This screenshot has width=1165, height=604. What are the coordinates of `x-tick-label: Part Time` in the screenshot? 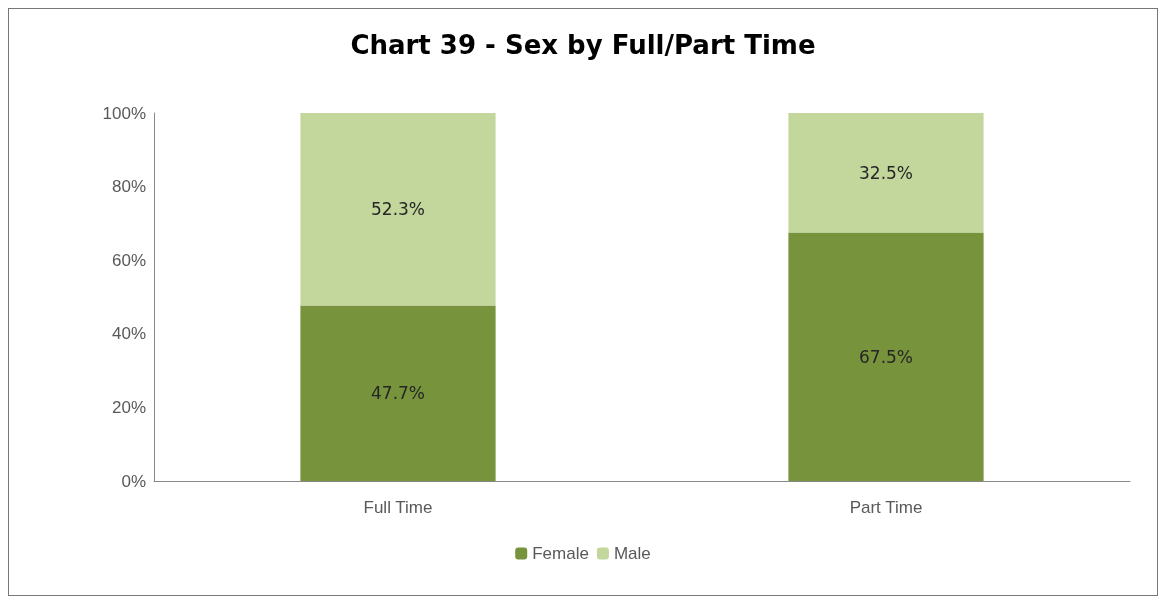 It's located at (886, 507).